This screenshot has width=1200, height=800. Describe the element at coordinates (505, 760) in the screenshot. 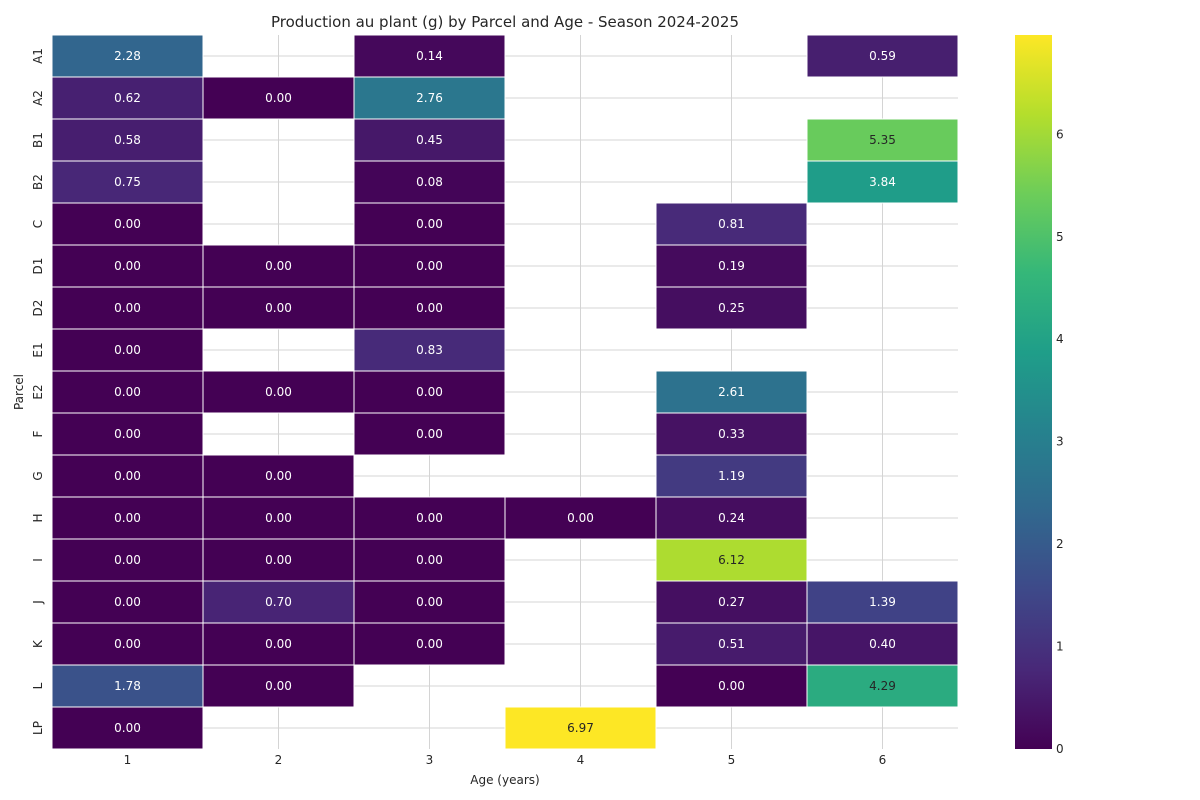

I see `x-tick-labels: 1 2 3 4 5 6` at that location.